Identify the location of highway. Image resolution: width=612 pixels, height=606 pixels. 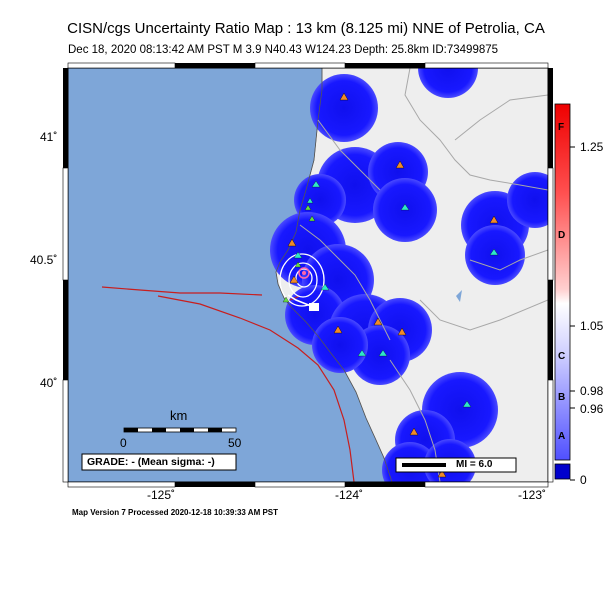
(303, 302).